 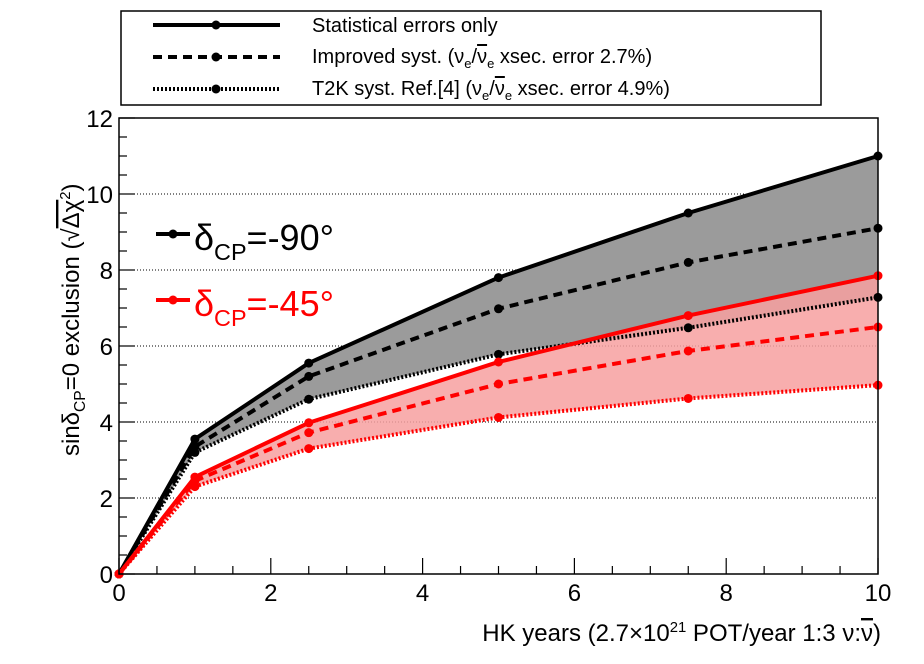 I want to click on legend-dotted-sub1: e, so click(x=485, y=95).